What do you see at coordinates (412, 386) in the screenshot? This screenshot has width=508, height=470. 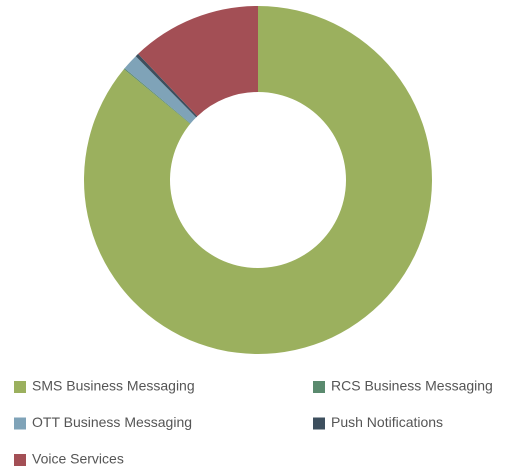 I see `legend-label: RCS Business Messaging` at bounding box center [412, 386].